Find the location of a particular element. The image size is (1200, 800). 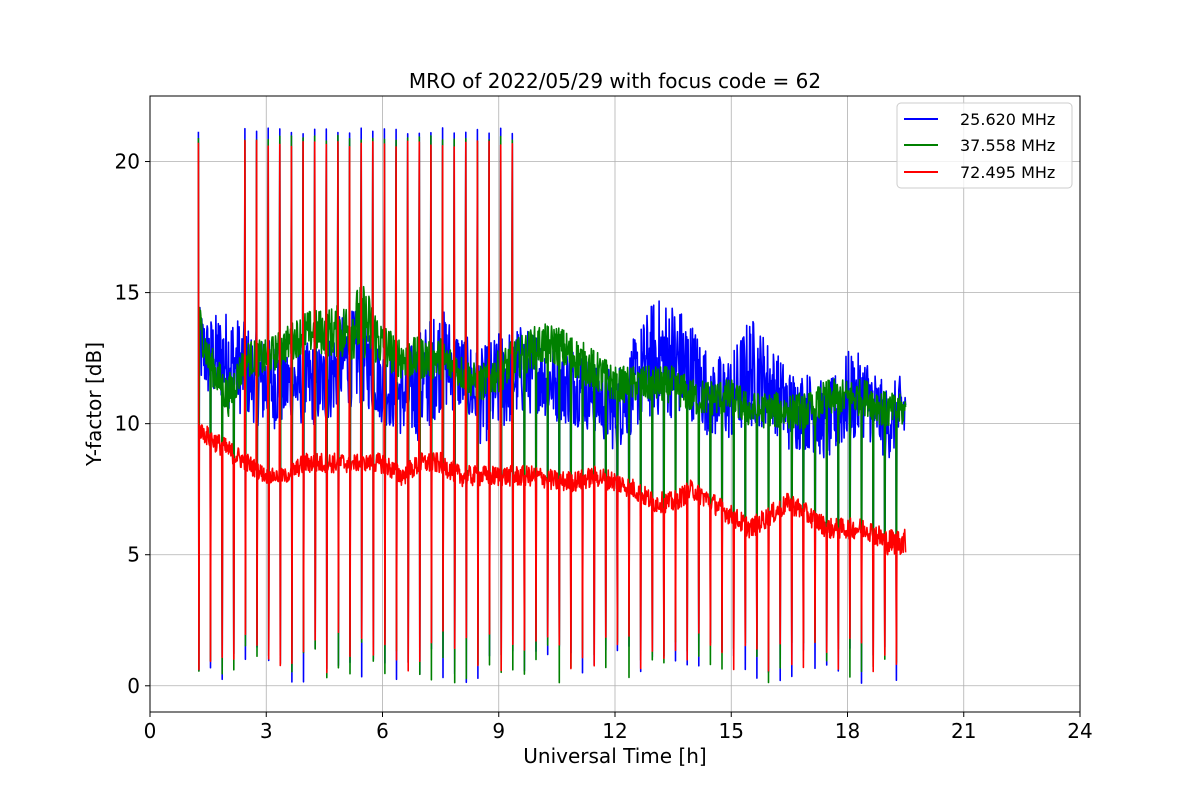

y-axis: 0 5 10 15 20 is located at coordinates (132, 424).